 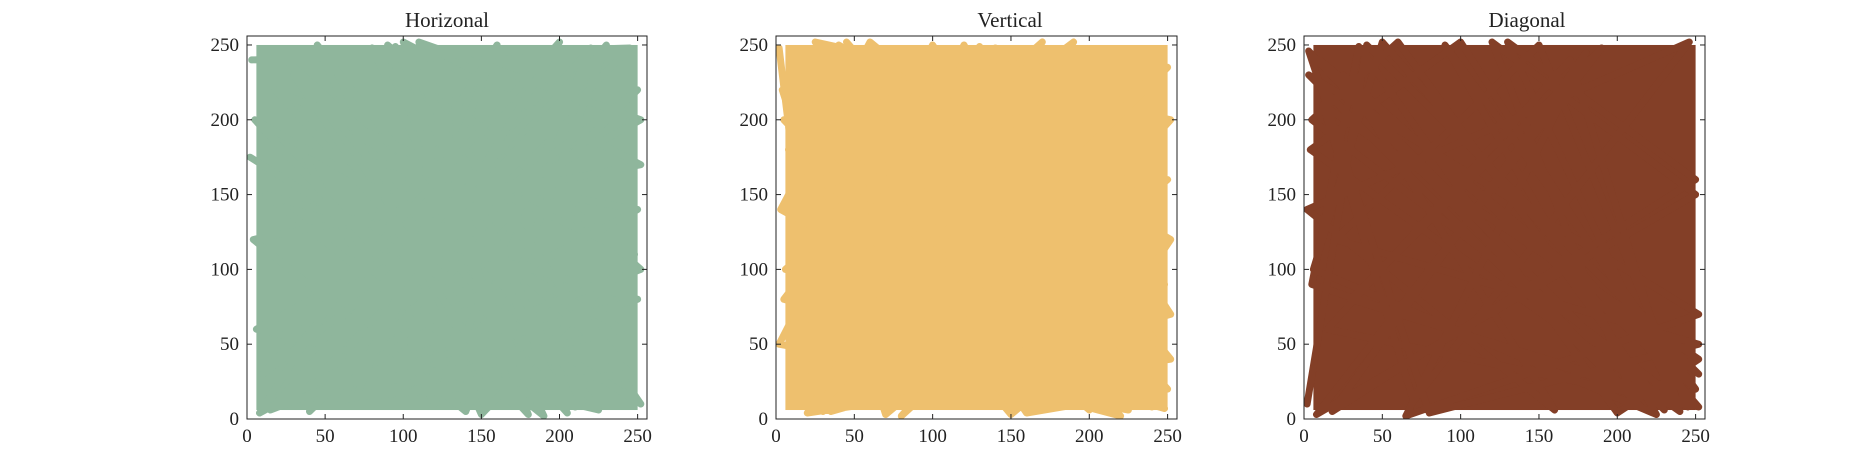 I want to click on chart-title: Vertical, so click(x=1009, y=20).